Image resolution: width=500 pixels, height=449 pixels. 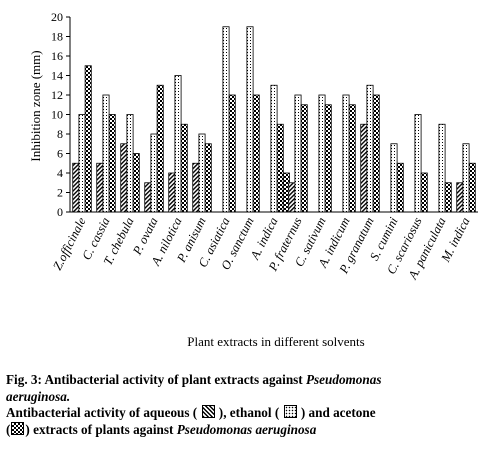 What do you see at coordinates (57, 115) in the screenshot?
I see `y-tick-label: 10` at bounding box center [57, 115].